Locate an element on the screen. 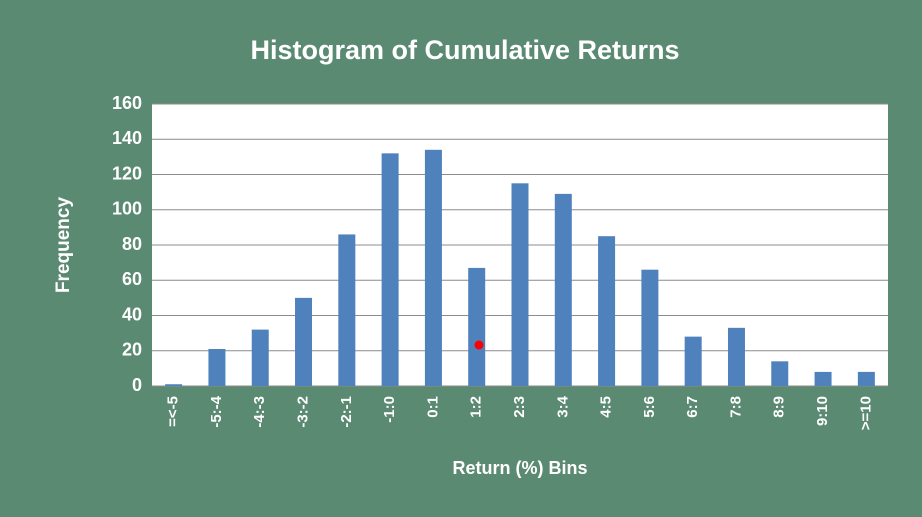 The height and width of the screenshot is (517, 922). x-axis-label: Return (%) Bins is located at coordinates (520, 468).